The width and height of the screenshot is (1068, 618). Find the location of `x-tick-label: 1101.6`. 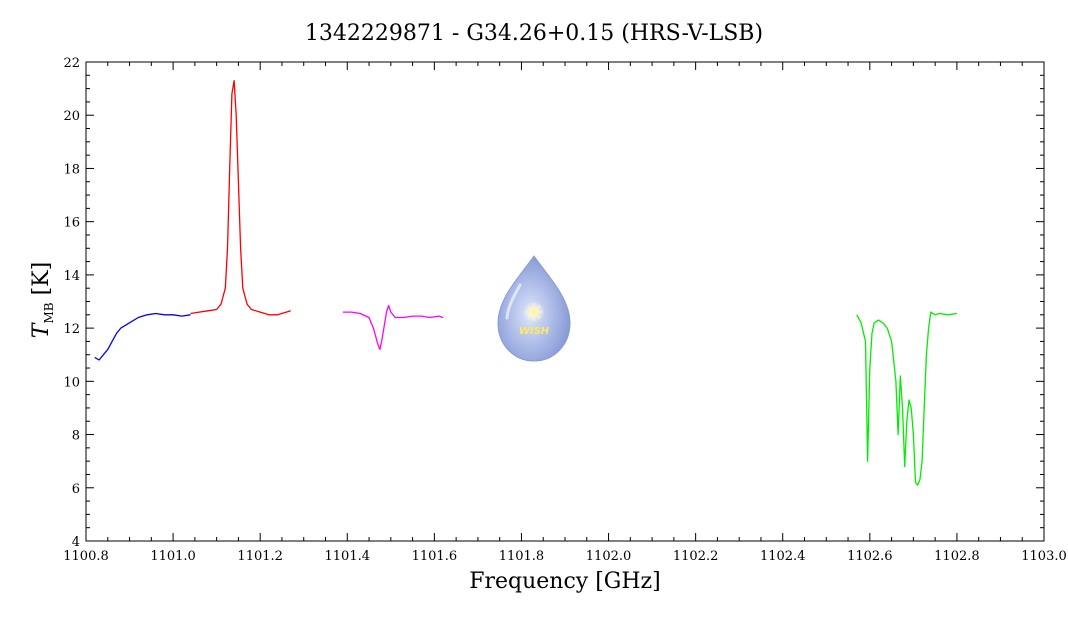

x-tick-label: 1101.6 is located at coordinates (435, 556).